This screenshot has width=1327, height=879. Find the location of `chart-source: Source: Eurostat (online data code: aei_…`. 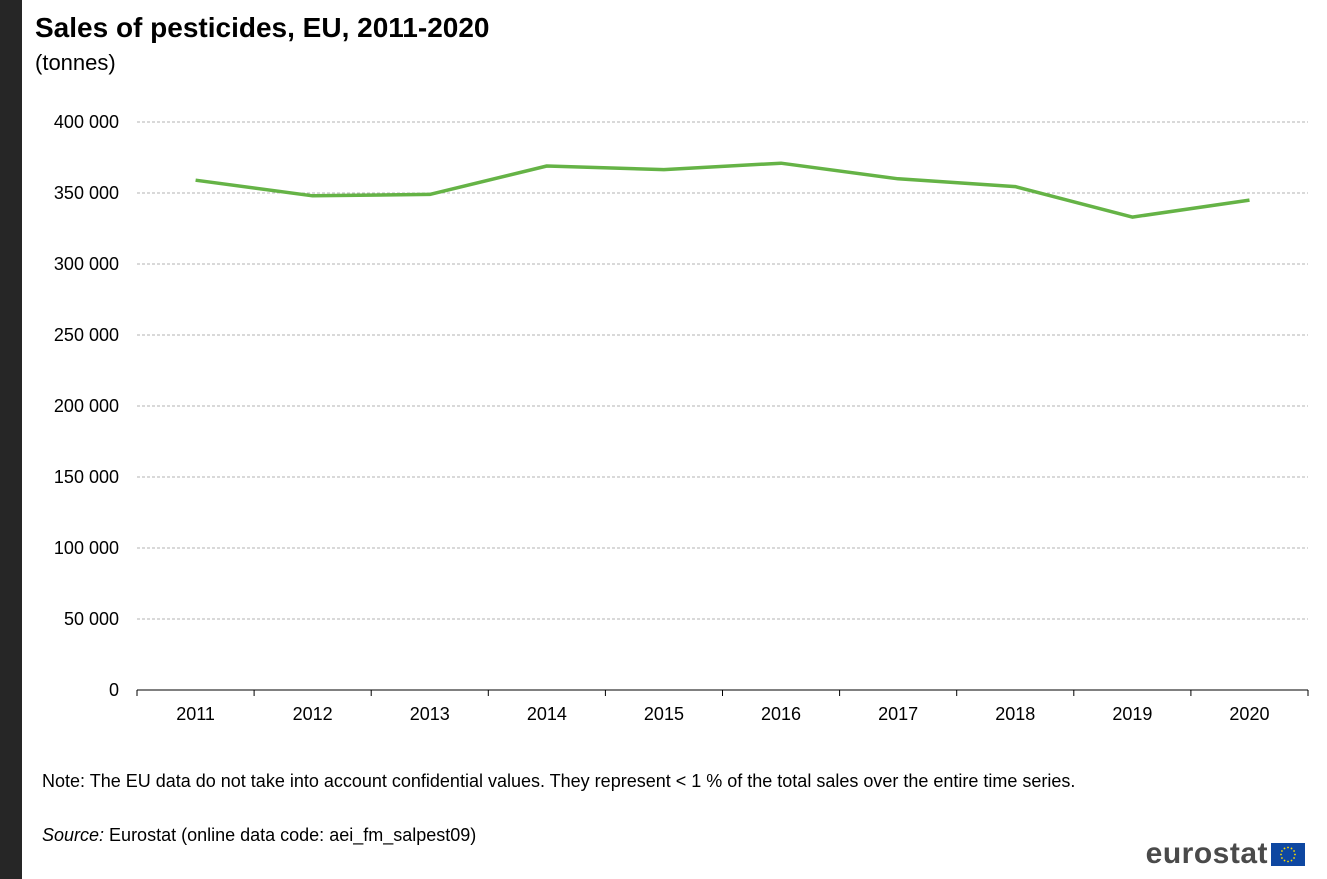

chart-source: Source: Eurostat (online data code: aei_… is located at coordinates (259, 835).